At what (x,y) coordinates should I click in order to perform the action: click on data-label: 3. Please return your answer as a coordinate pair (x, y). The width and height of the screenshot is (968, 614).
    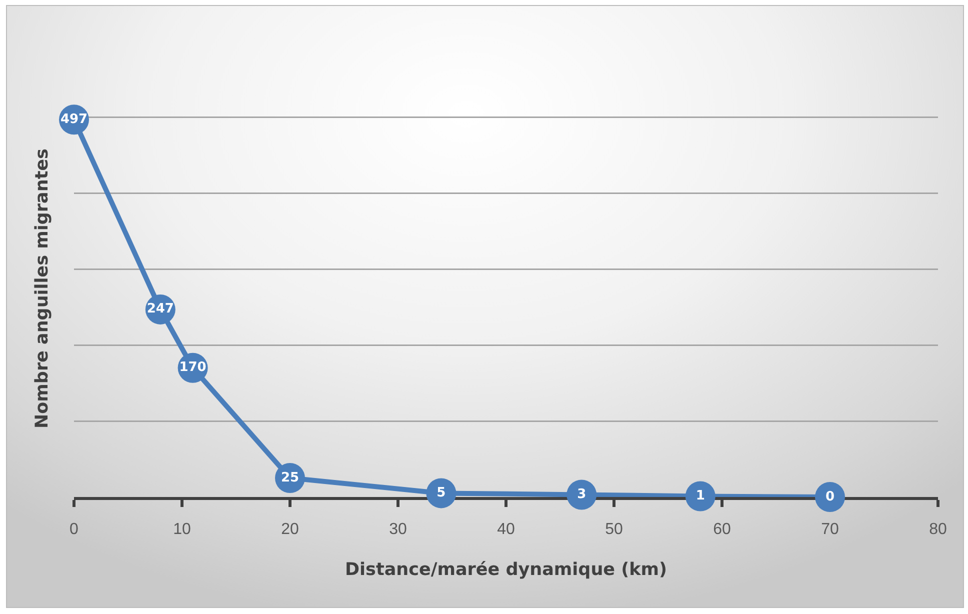
    Looking at the image, I should click on (581, 494).